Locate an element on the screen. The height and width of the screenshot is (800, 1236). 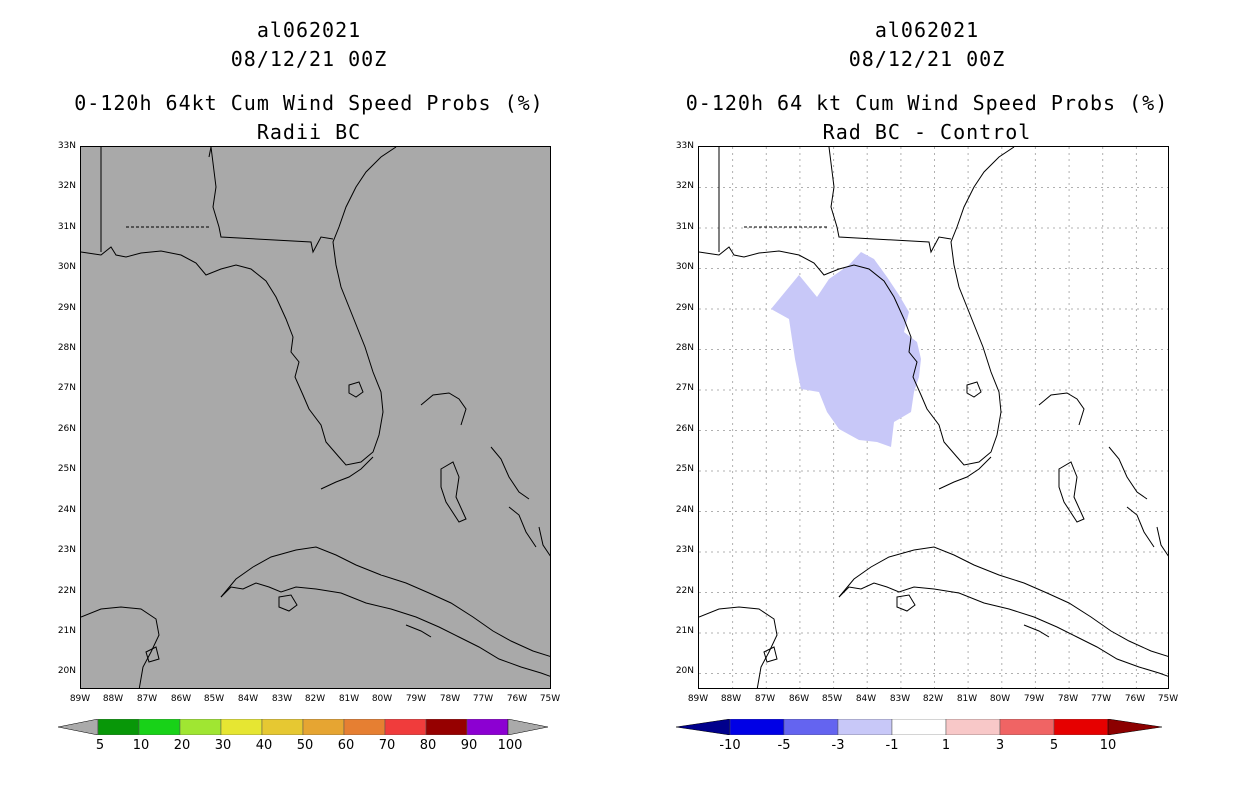
left-cbar-label-100: 100 is located at coordinates (510, 745).